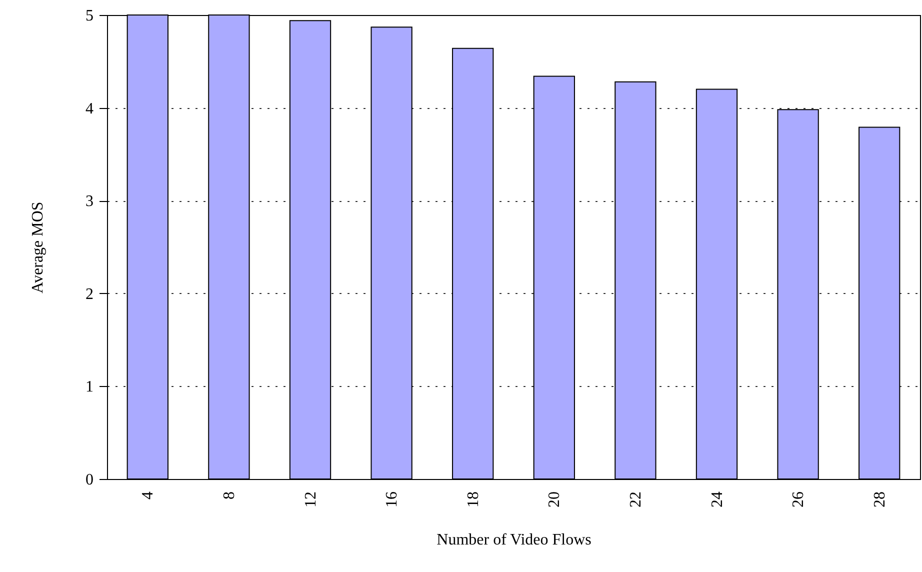 The image size is (922, 572). What do you see at coordinates (717, 284) in the screenshot?
I see `bar` at bounding box center [717, 284].